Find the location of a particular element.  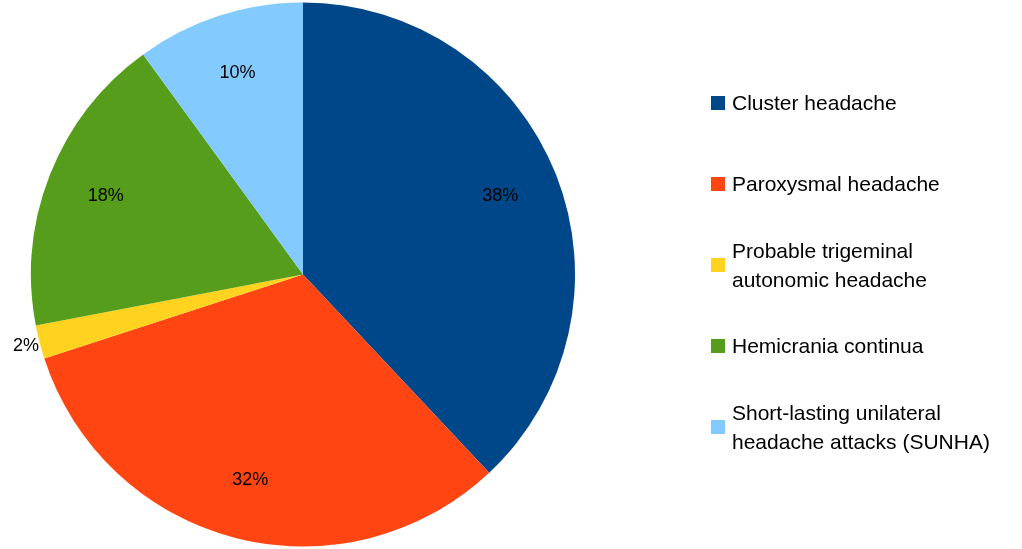

data-label: 18% is located at coordinates (105, 195).